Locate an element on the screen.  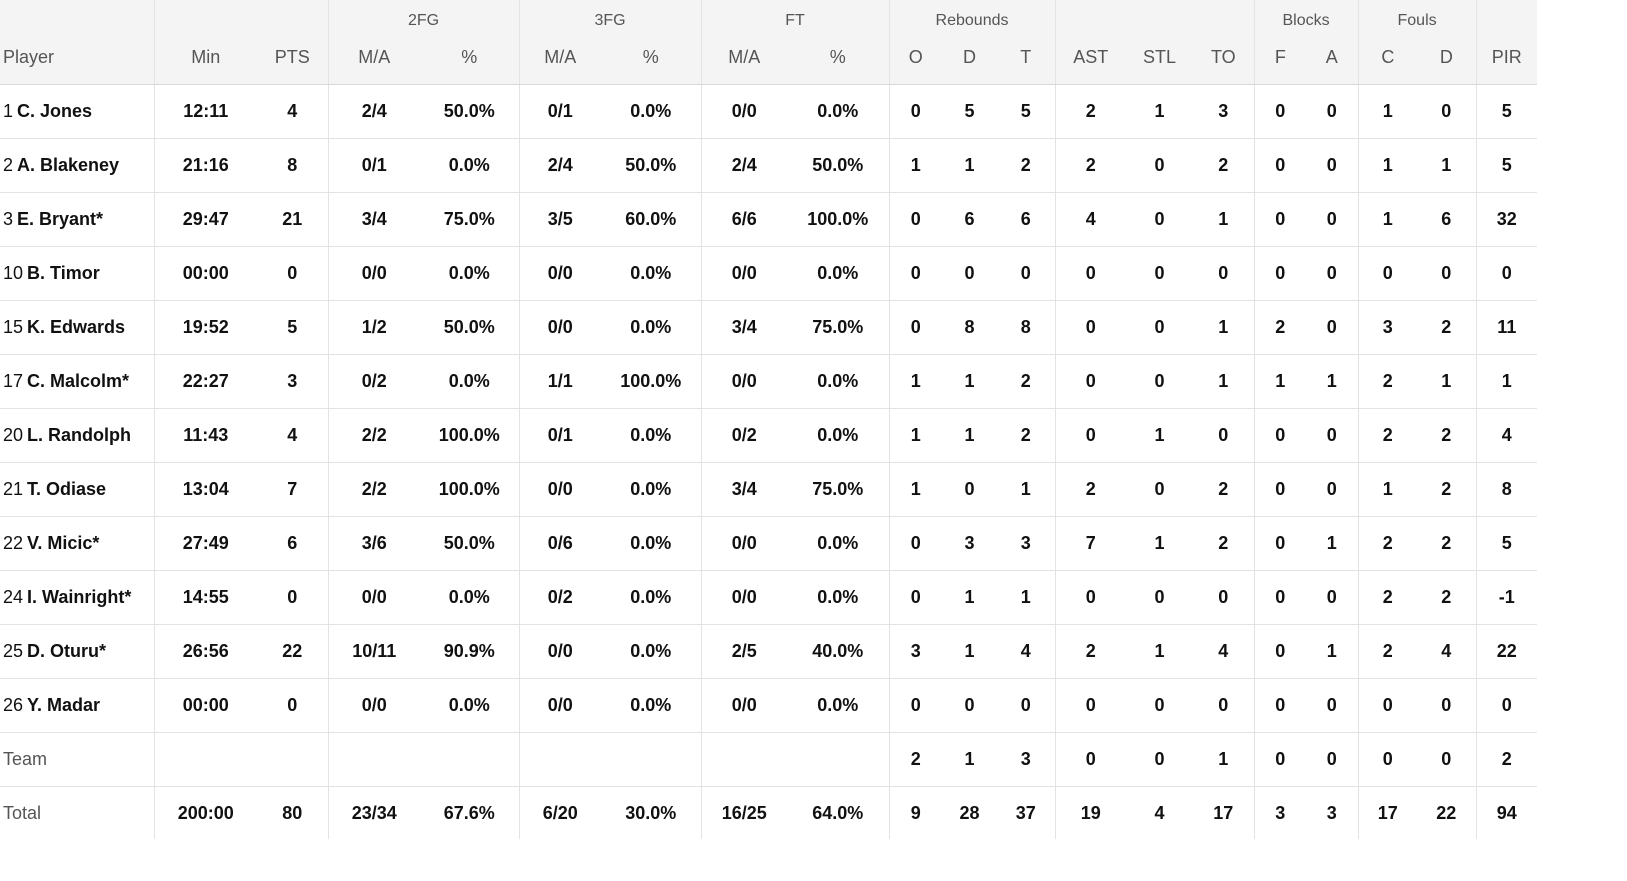
player-cell: 15 K. Edwards is located at coordinates (77, 327).